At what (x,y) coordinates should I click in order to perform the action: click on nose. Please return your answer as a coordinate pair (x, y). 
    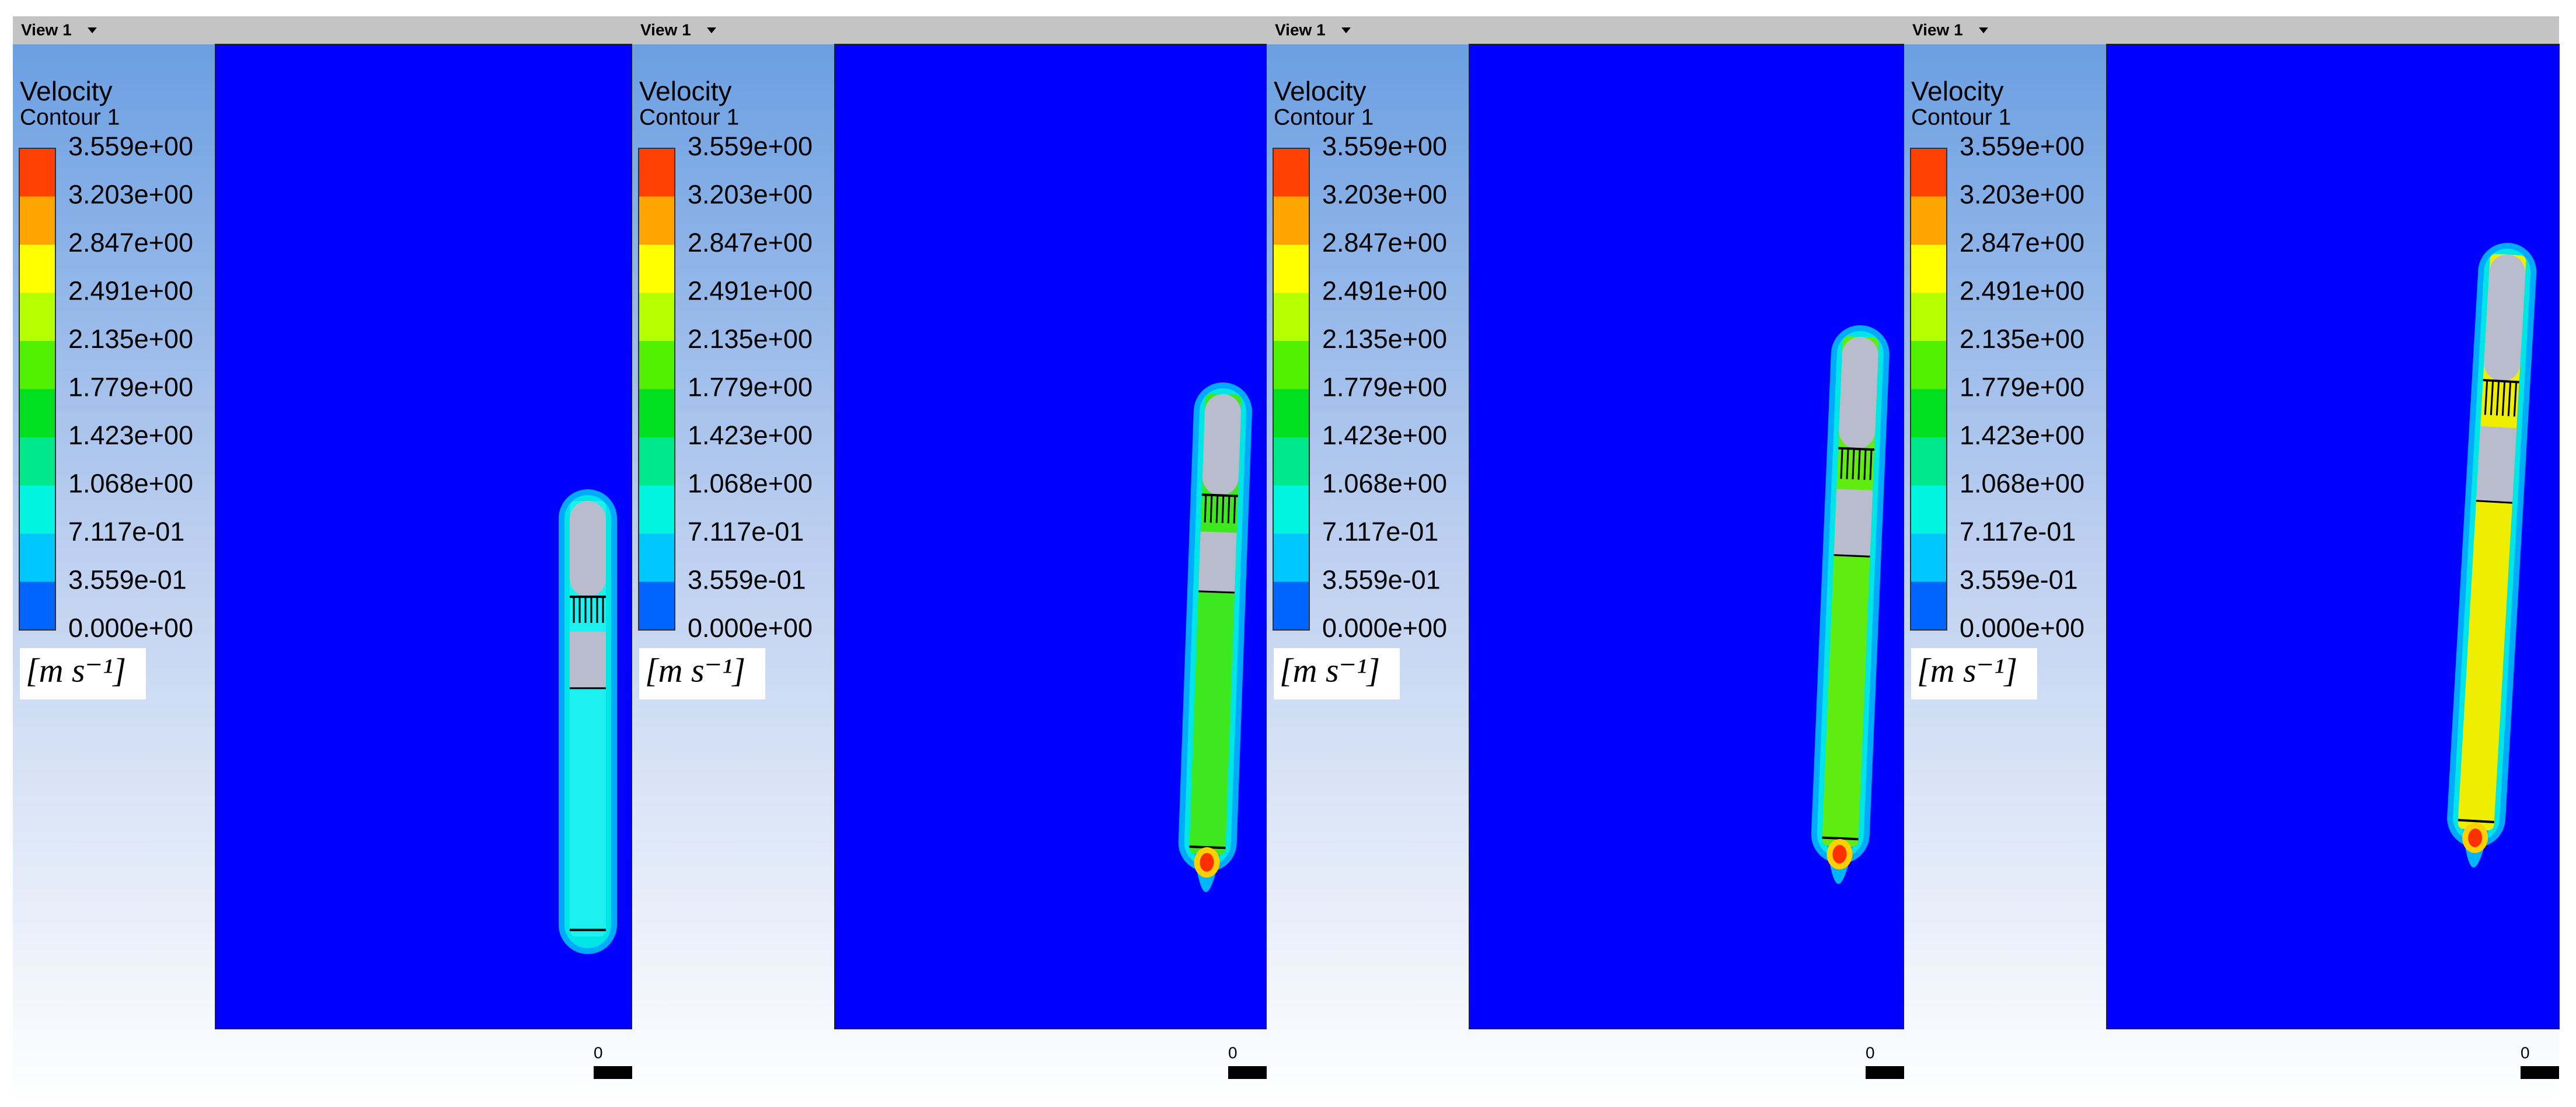
    Looking at the image, I should click on (2505, 317).